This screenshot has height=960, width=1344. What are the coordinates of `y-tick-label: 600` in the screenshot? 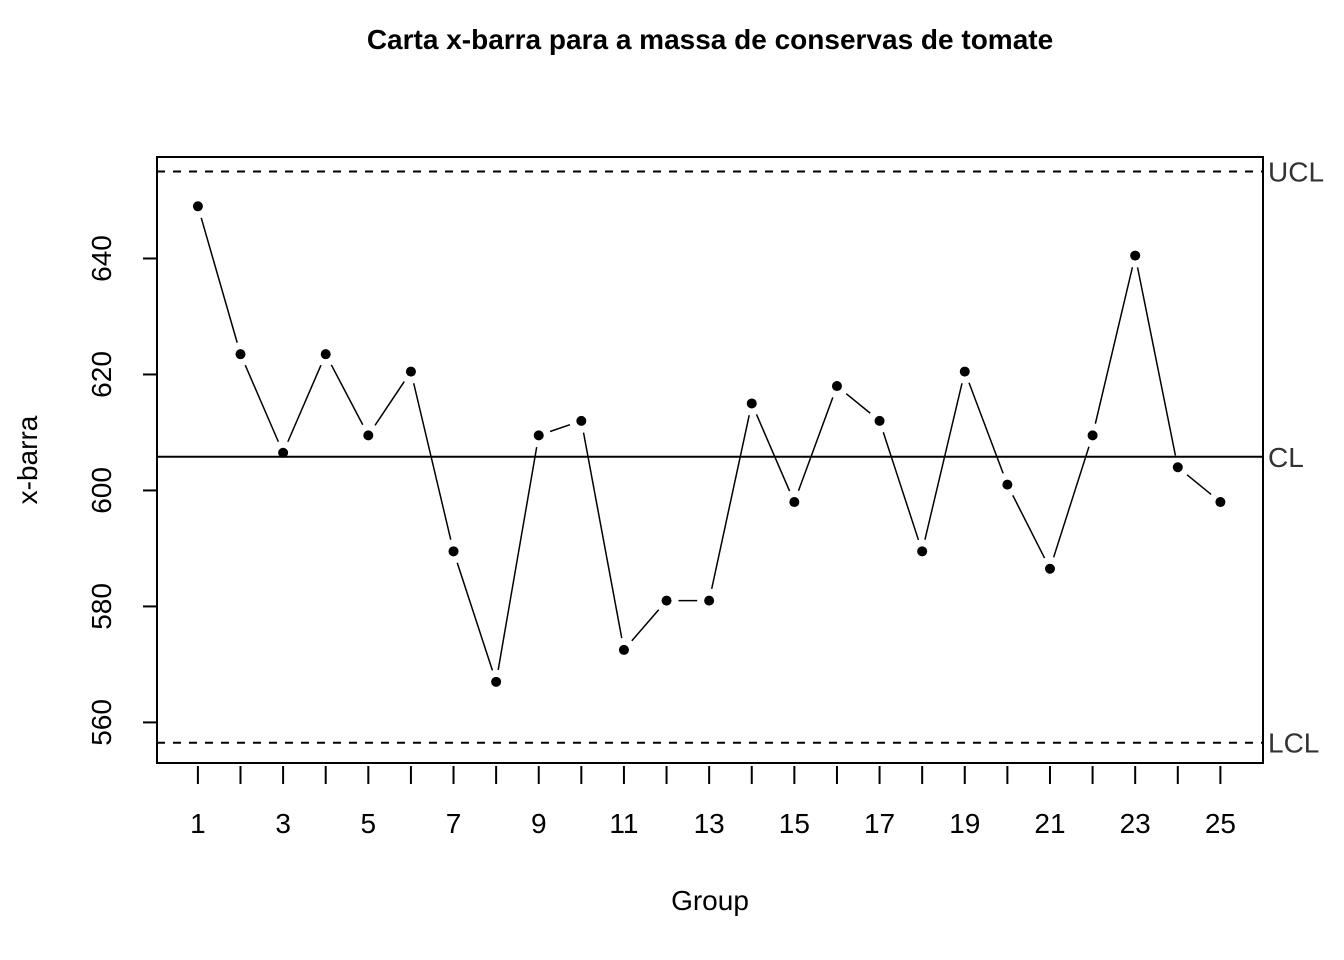 It's located at (101, 490).